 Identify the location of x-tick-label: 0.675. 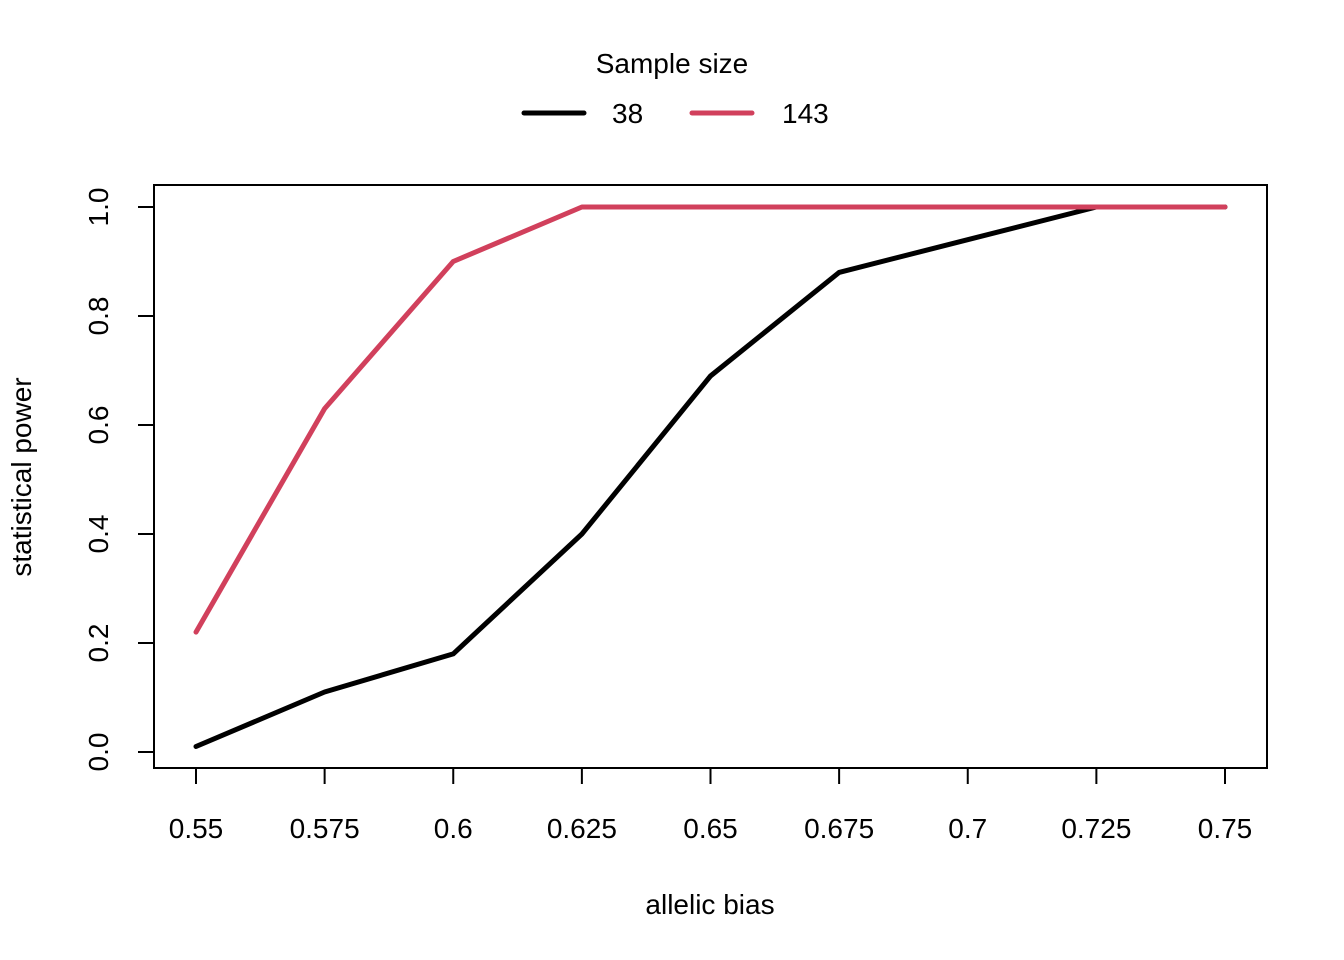
(839, 828).